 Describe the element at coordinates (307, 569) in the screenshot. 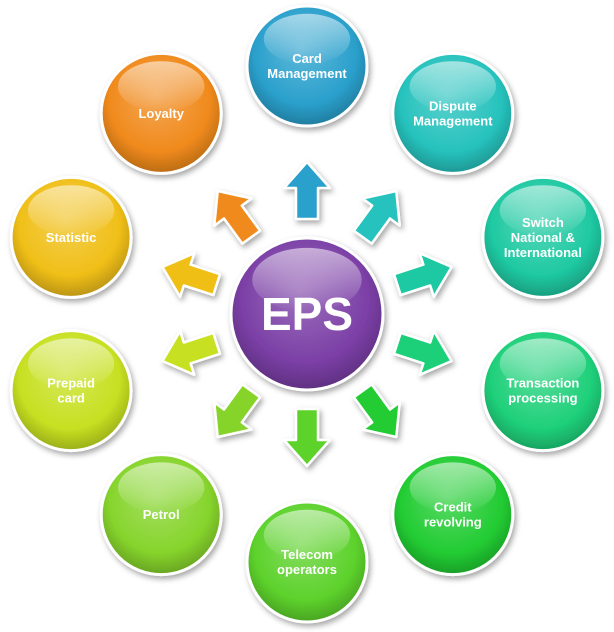

I see `node-label-line: operators` at that location.